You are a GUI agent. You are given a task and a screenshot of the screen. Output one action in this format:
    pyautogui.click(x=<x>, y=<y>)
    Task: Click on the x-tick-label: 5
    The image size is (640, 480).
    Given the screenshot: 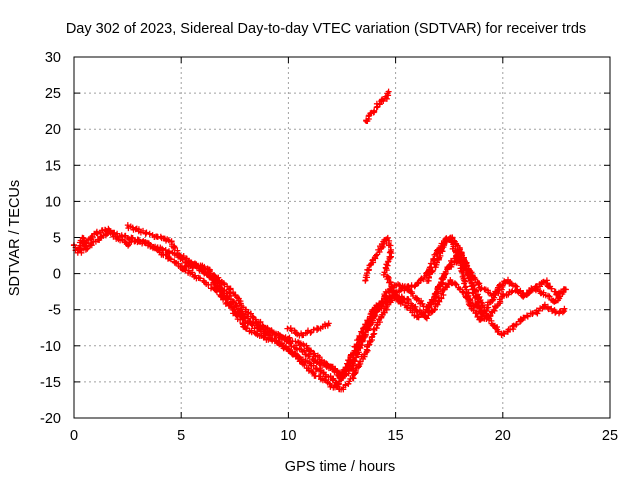 What is the action you would take?
    pyautogui.click(x=181, y=436)
    